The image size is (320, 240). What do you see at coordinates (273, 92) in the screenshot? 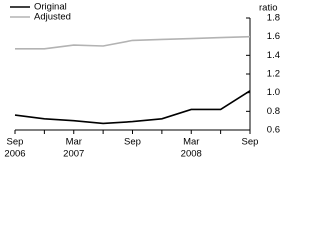
I see `y-tick-label: 1.0` at bounding box center [273, 92].